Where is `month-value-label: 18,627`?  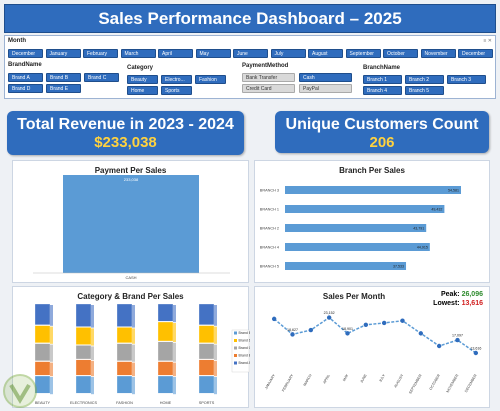
month-value-label: 18,627 is located at coordinates (292, 330).